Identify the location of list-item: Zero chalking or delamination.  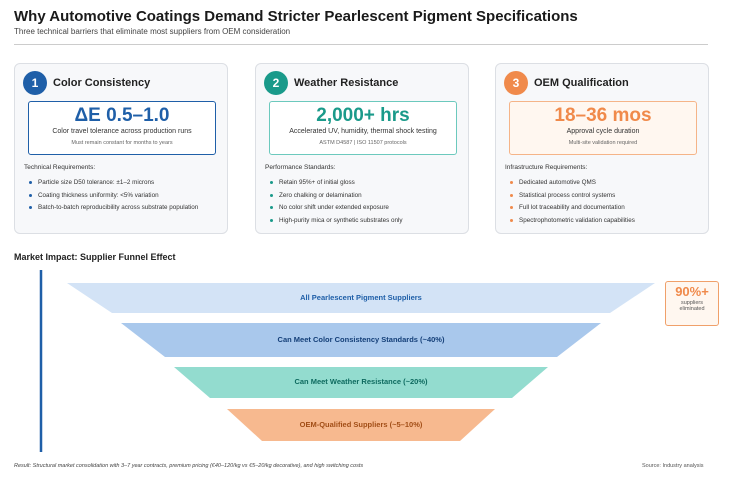
(320, 195).